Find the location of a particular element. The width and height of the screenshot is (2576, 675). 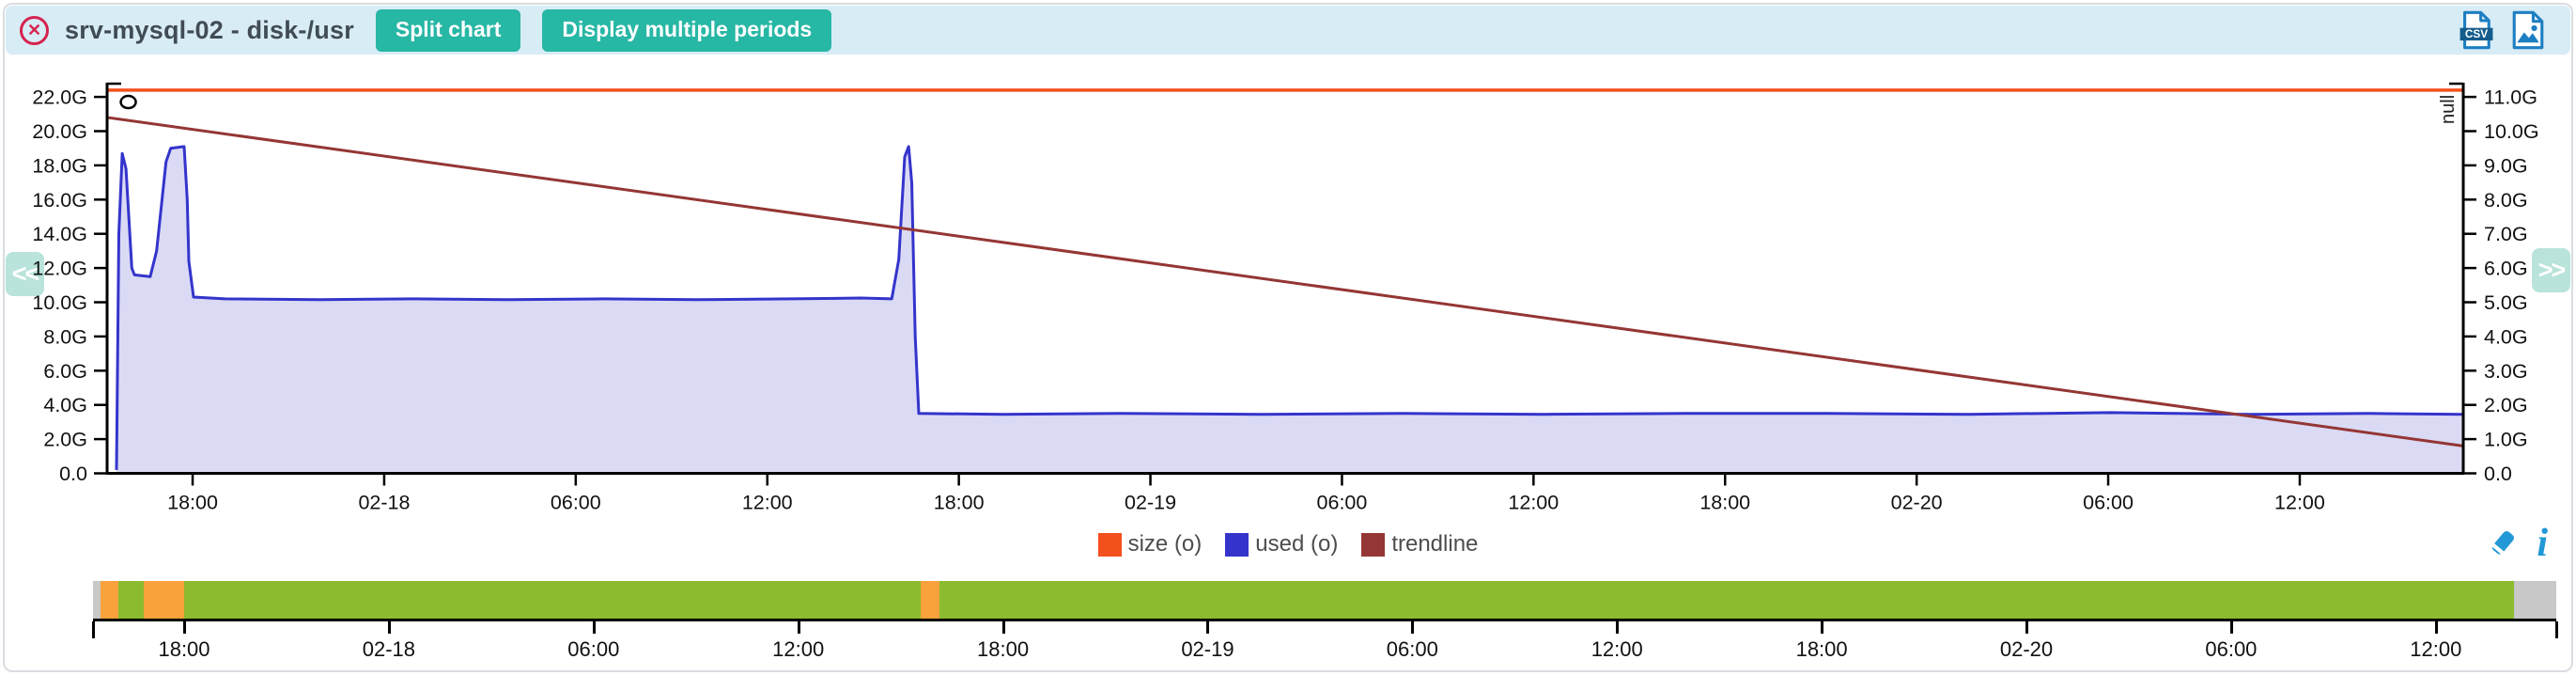

chevron-left-icon: << is located at coordinates (25, 273).